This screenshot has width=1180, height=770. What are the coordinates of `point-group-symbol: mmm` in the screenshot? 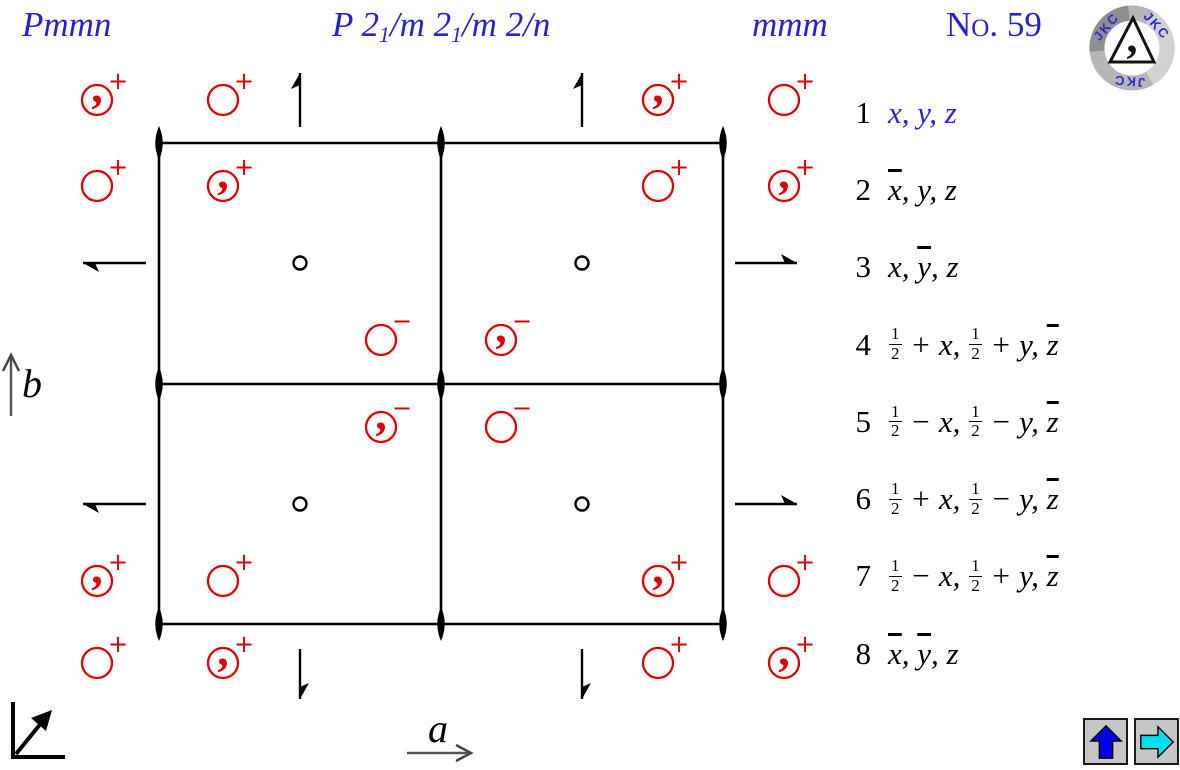 It's located at (790, 24).